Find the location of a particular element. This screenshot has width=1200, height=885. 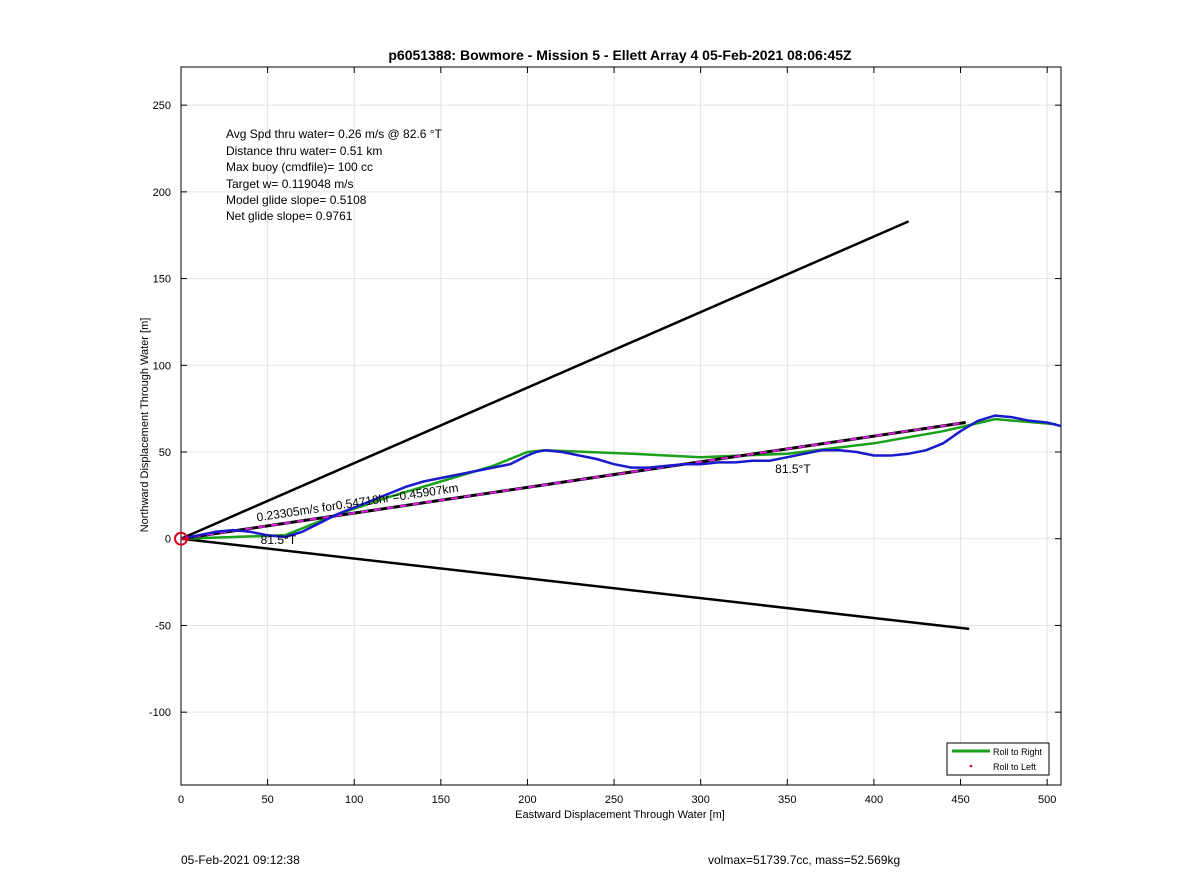

y-tick-label: 0 is located at coordinates (168, 540).